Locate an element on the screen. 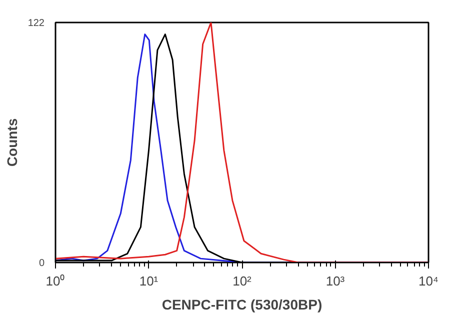  x-tick-label: 10² is located at coordinates (242, 281).